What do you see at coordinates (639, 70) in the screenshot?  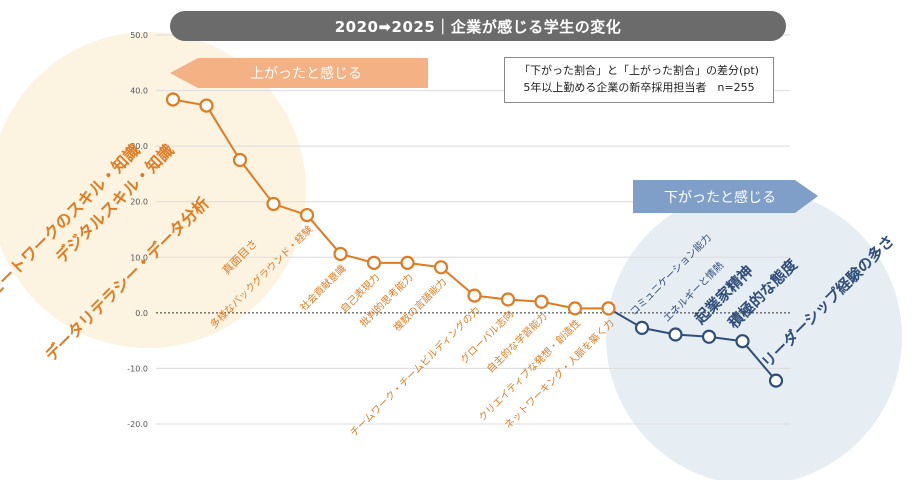 I see `note-line-1: 「下がった割合」と「上がった割合」の差分(pt)` at bounding box center [639, 70].